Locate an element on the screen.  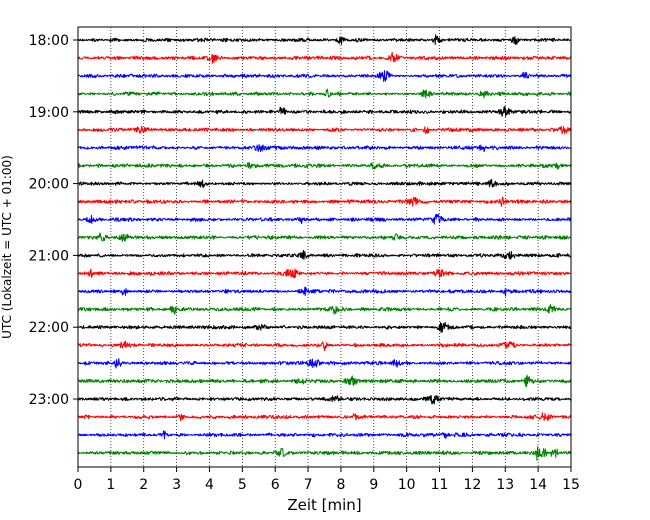
y-tick-label: 21:00 is located at coordinates (49, 256).